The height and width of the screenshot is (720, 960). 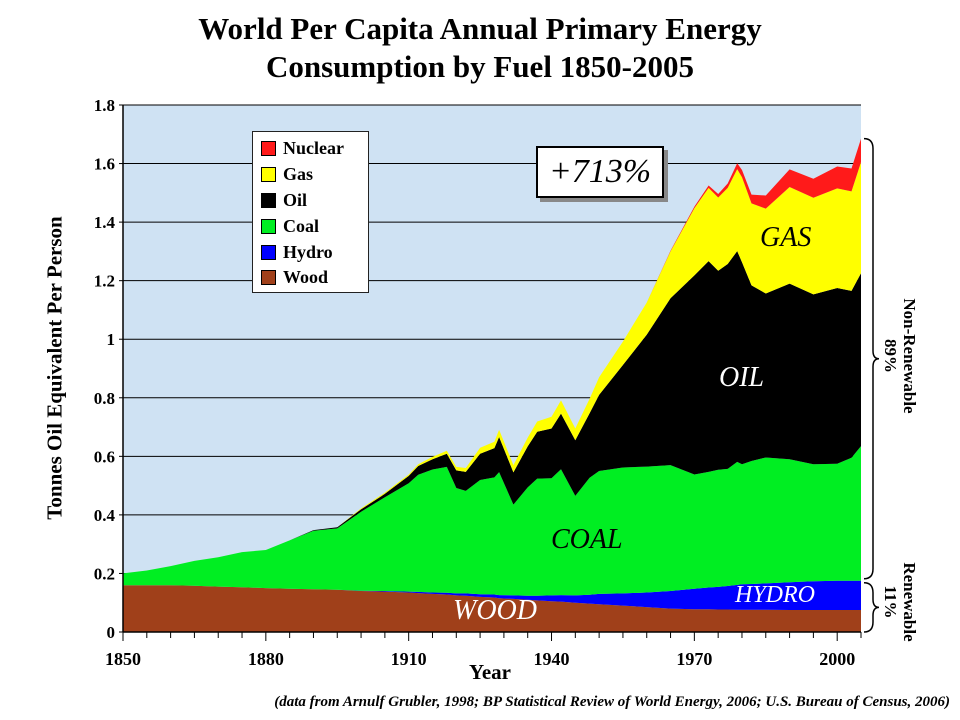 What do you see at coordinates (111, 339) in the screenshot?
I see `y-tick-label: 1` at bounding box center [111, 339].